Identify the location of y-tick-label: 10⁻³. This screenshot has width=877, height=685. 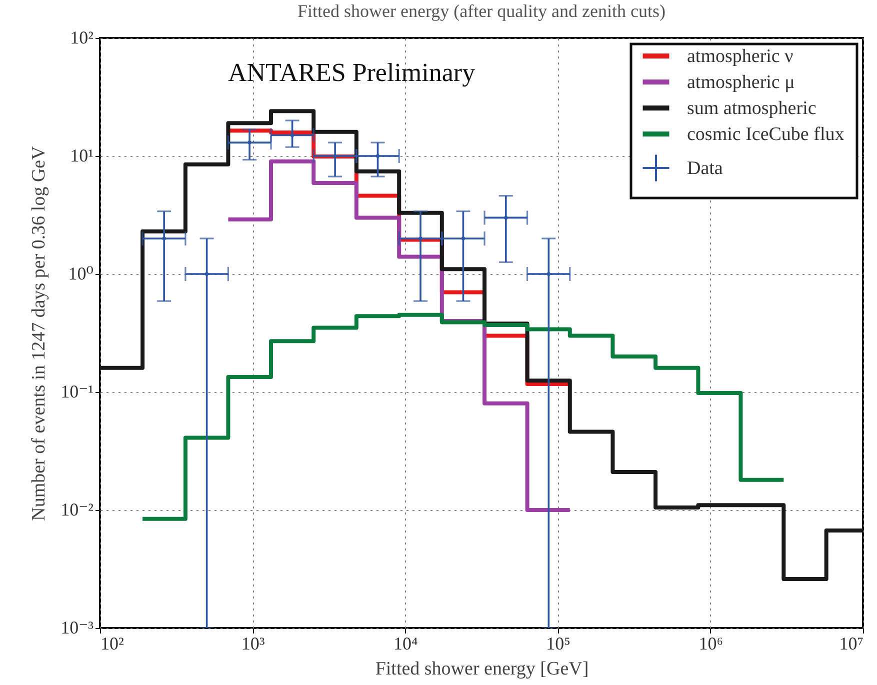
(77, 628).